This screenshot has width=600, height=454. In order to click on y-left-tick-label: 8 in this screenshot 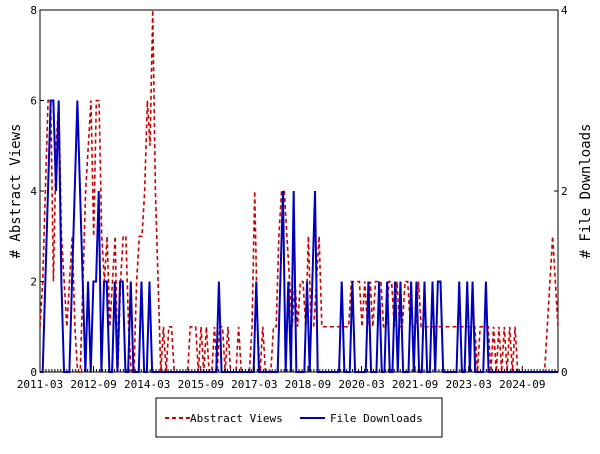, I will do `click(33, 10)`.